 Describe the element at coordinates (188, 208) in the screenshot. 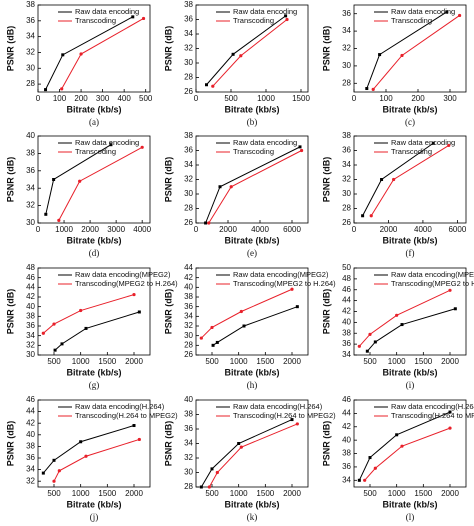

I see `y-tick-label: 28` at that location.